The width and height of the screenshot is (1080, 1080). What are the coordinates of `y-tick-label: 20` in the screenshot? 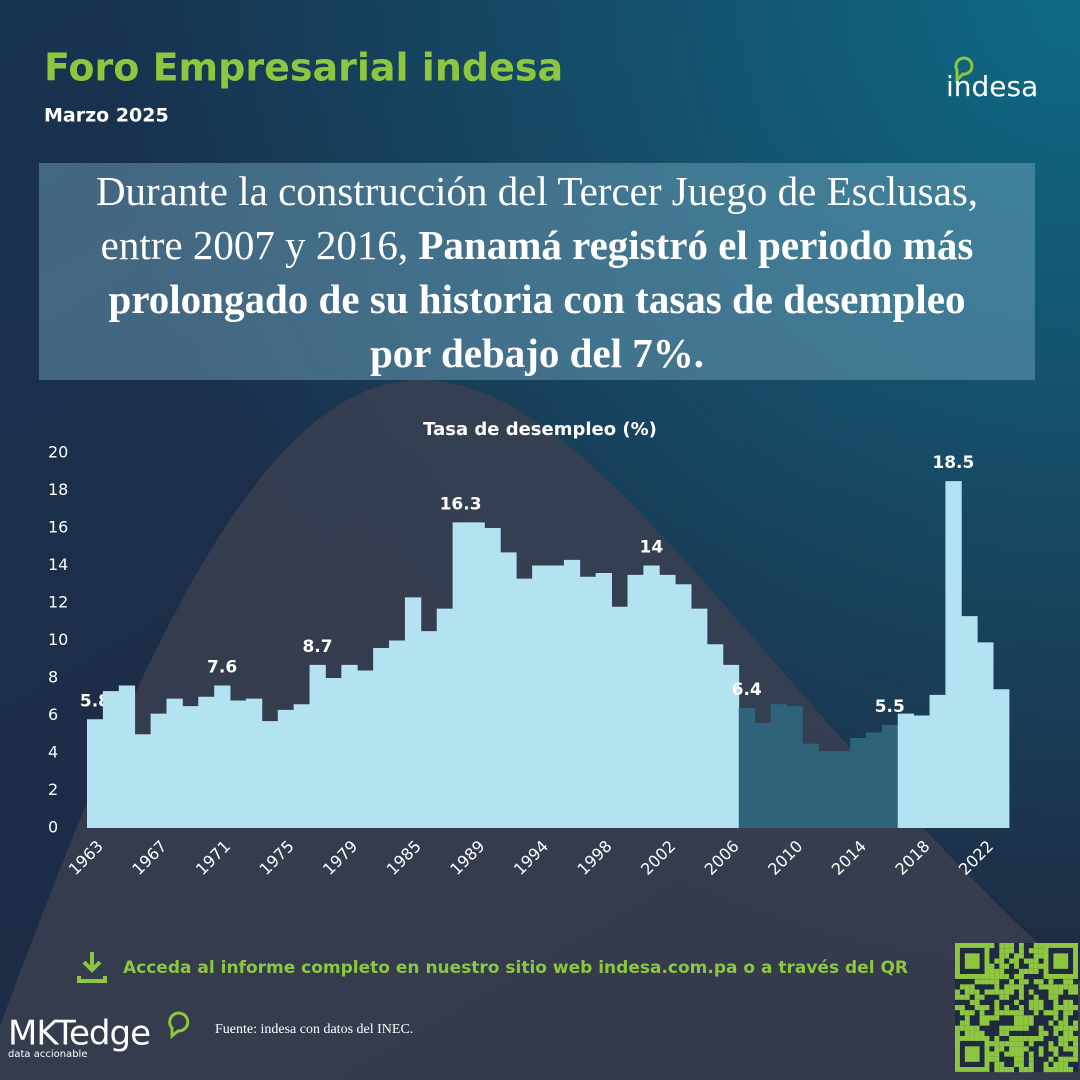 It's located at (58, 452).